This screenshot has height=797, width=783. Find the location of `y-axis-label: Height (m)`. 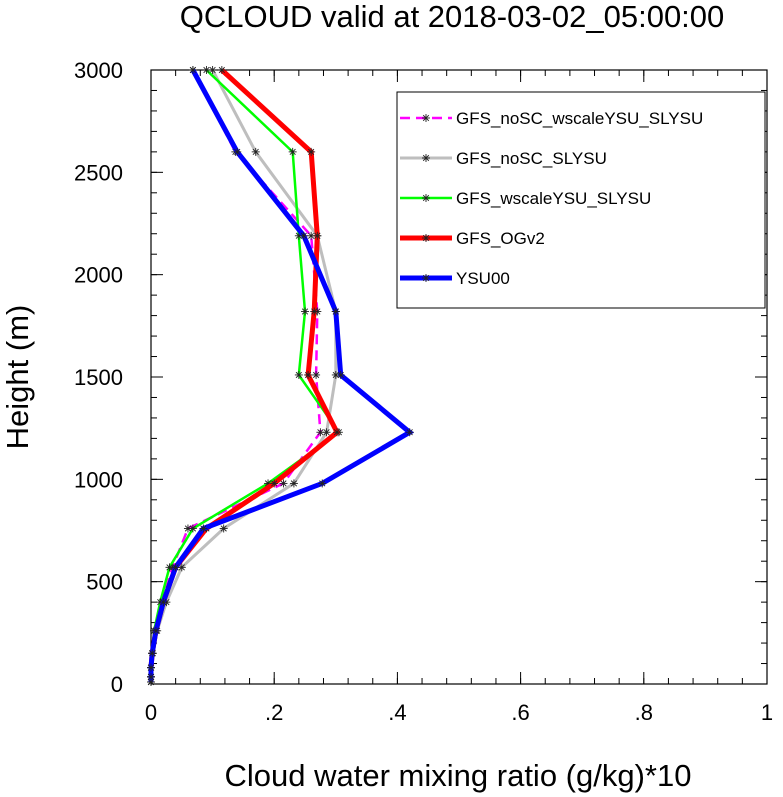

y-axis-label: Height (m) is located at coordinates (17, 377).